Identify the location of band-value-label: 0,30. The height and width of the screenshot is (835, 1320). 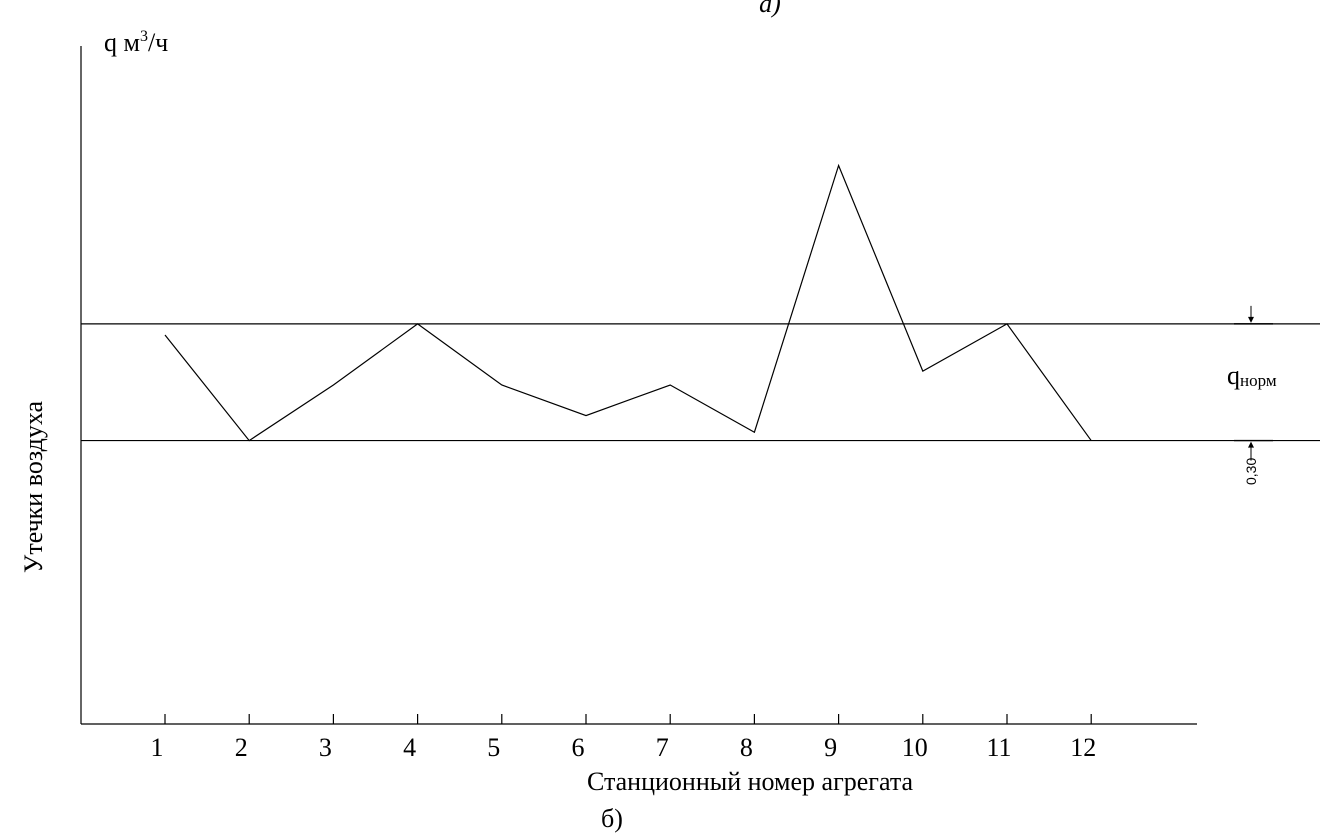
(1251, 471).